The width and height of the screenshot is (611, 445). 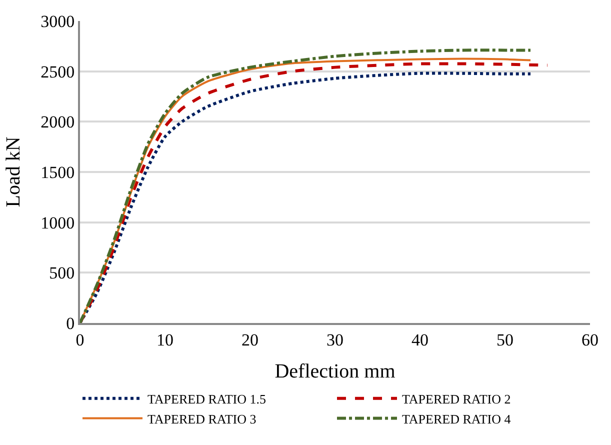 What do you see at coordinates (70, 323) in the screenshot?
I see `y-tick-label: 0` at bounding box center [70, 323].